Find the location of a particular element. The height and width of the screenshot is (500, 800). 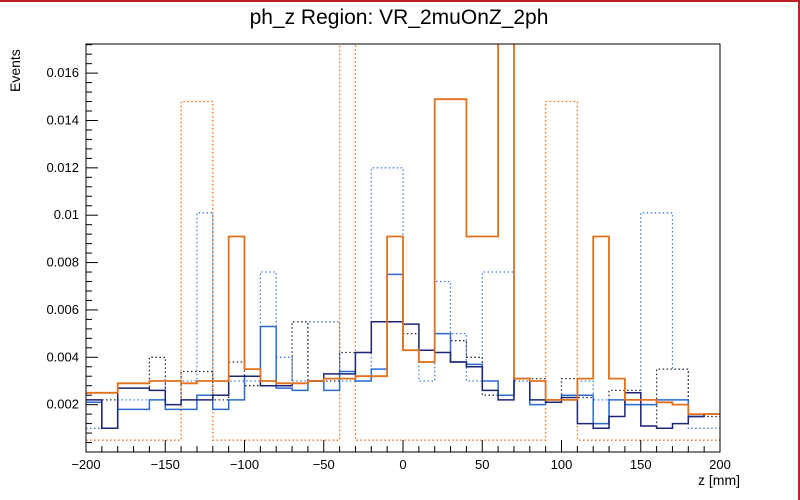

svg-text: 0.014 is located at coordinates (62, 119).